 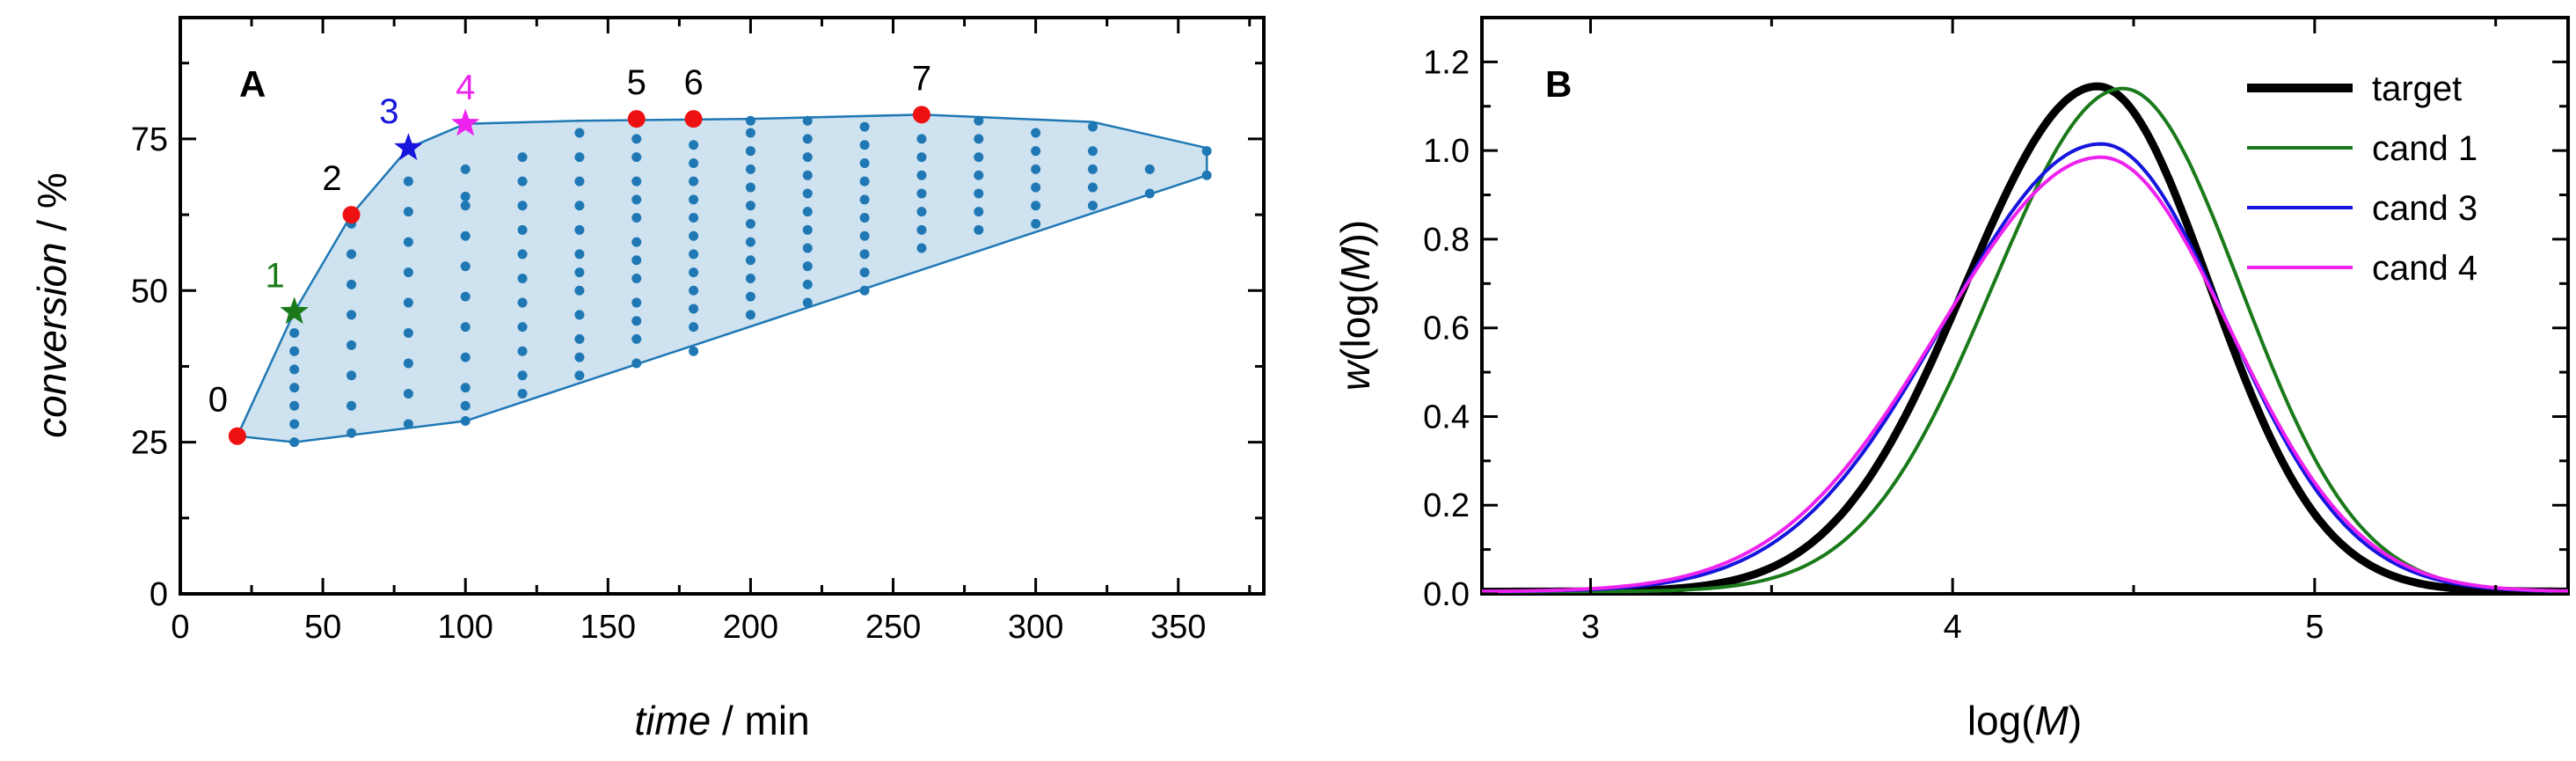 What do you see at coordinates (672, 720) in the screenshot?
I see `x-title-italic: time` at bounding box center [672, 720].